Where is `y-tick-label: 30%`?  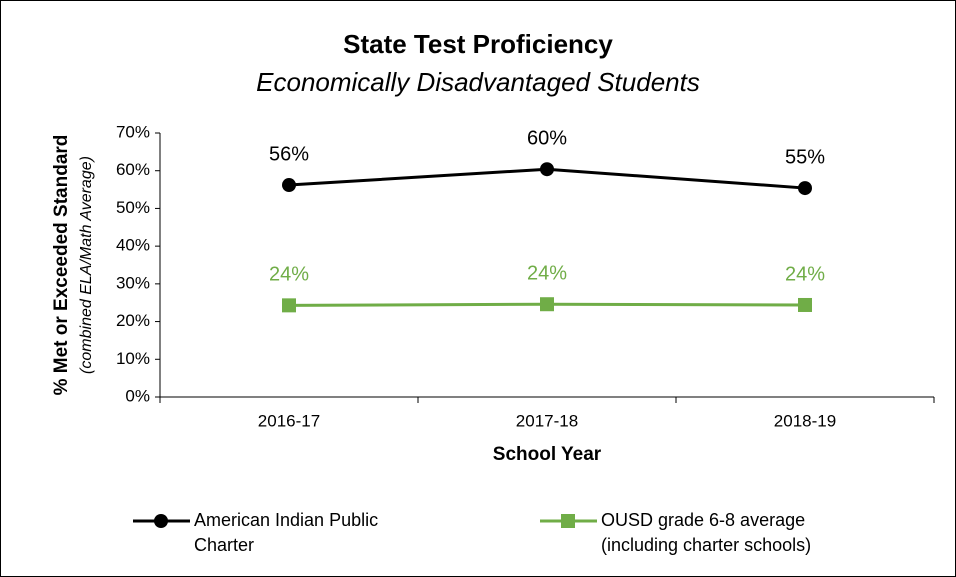
y-tick-label: 30% is located at coordinates (133, 282).